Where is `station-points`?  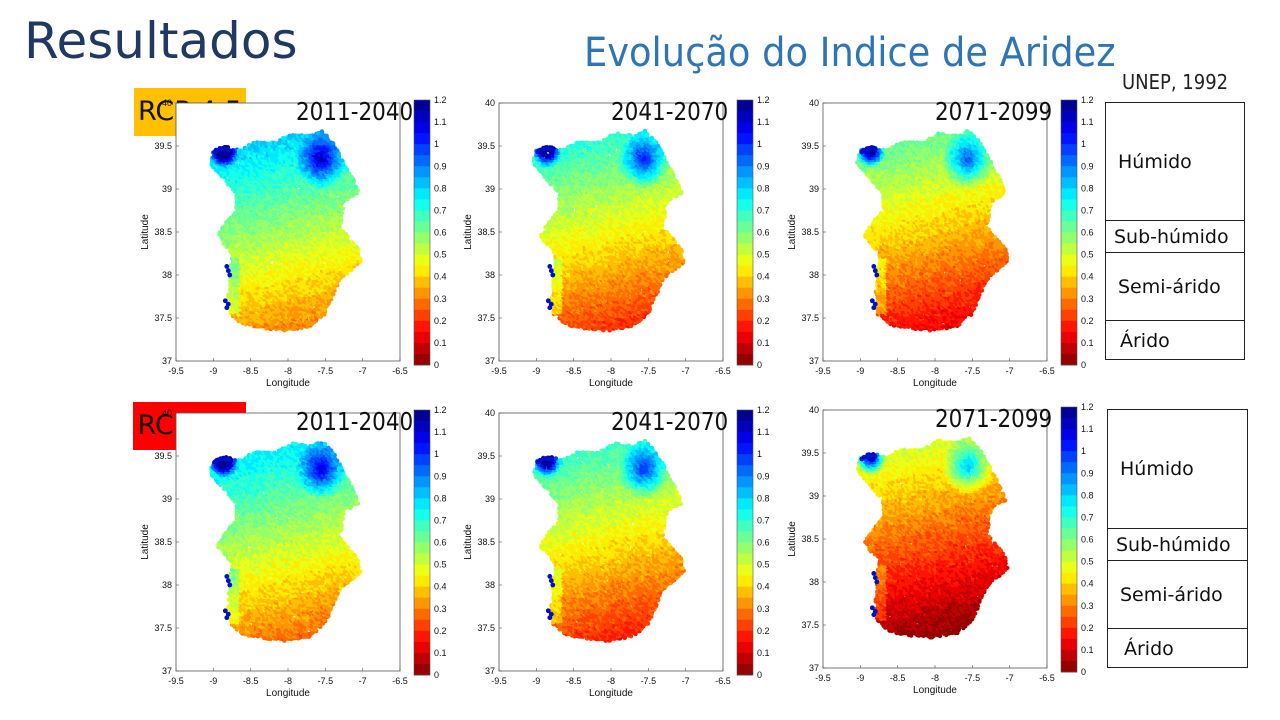
station-points is located at coordinates (286, 231).